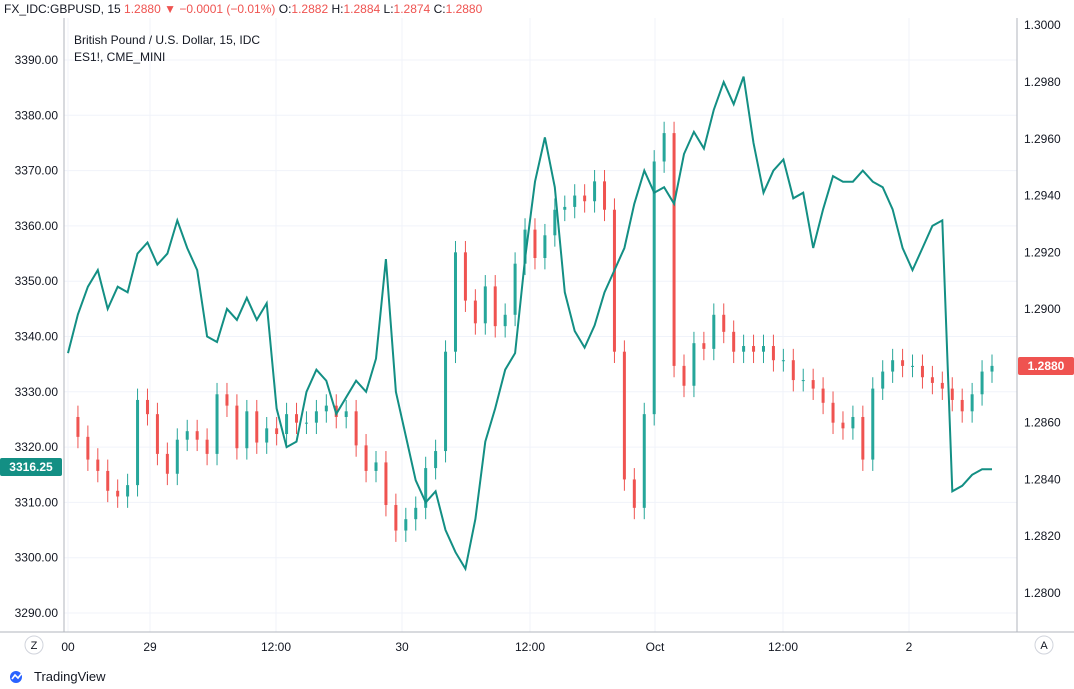  What do you see at coordinates (310, 9) in the screenshot?
I see `open-value: 1.2882` at bounding box center [310, 9].